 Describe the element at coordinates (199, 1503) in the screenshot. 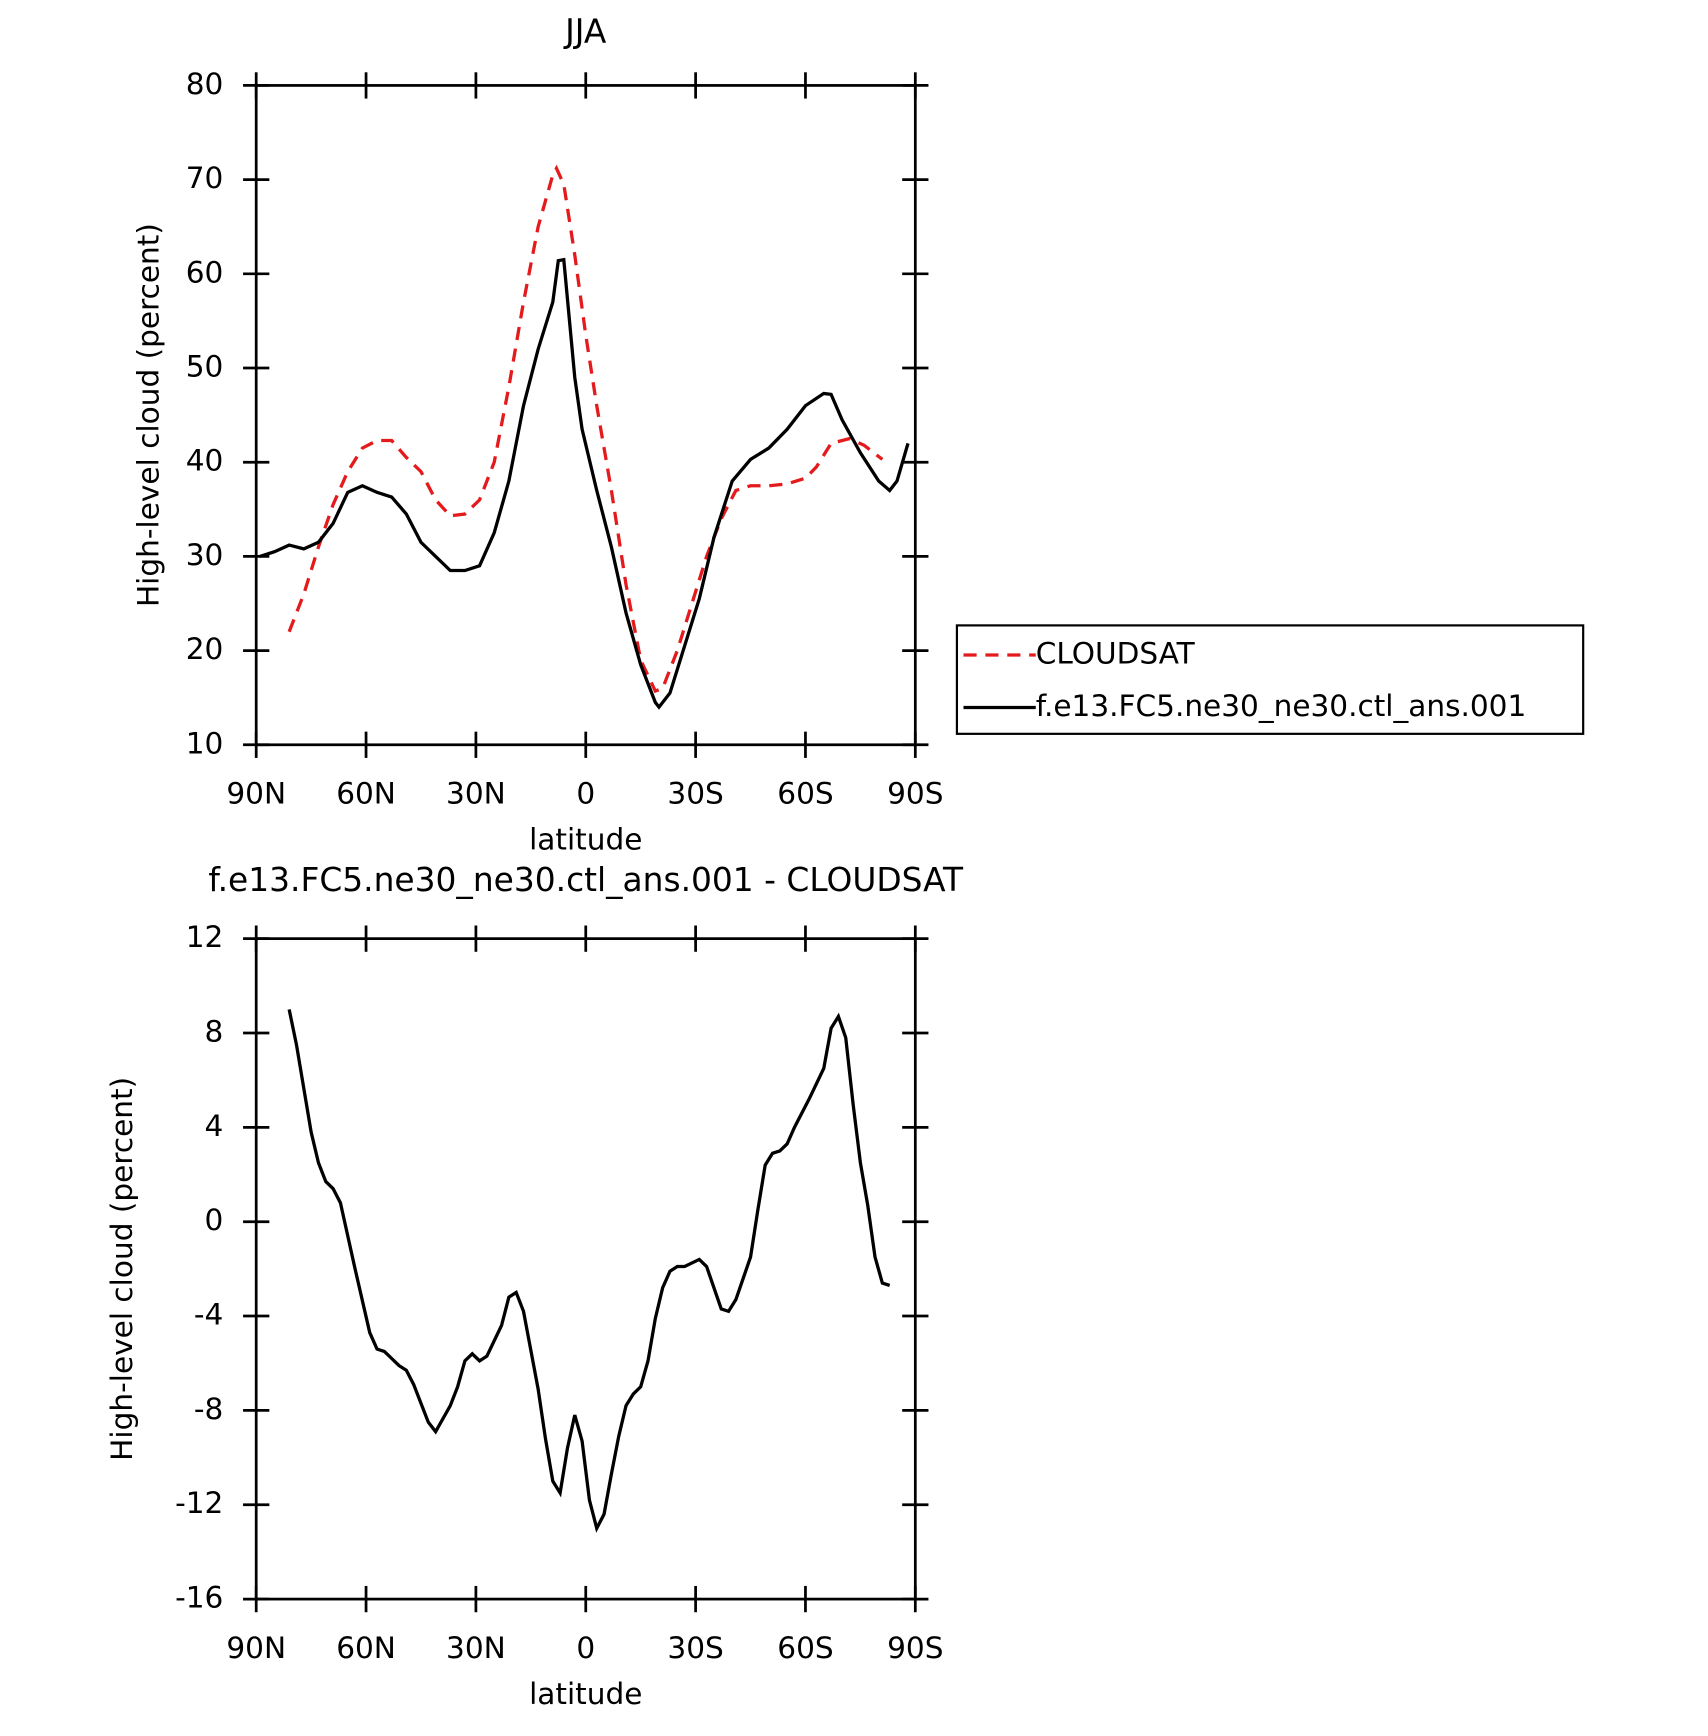

I see `y-tick-label: -12` at that location.